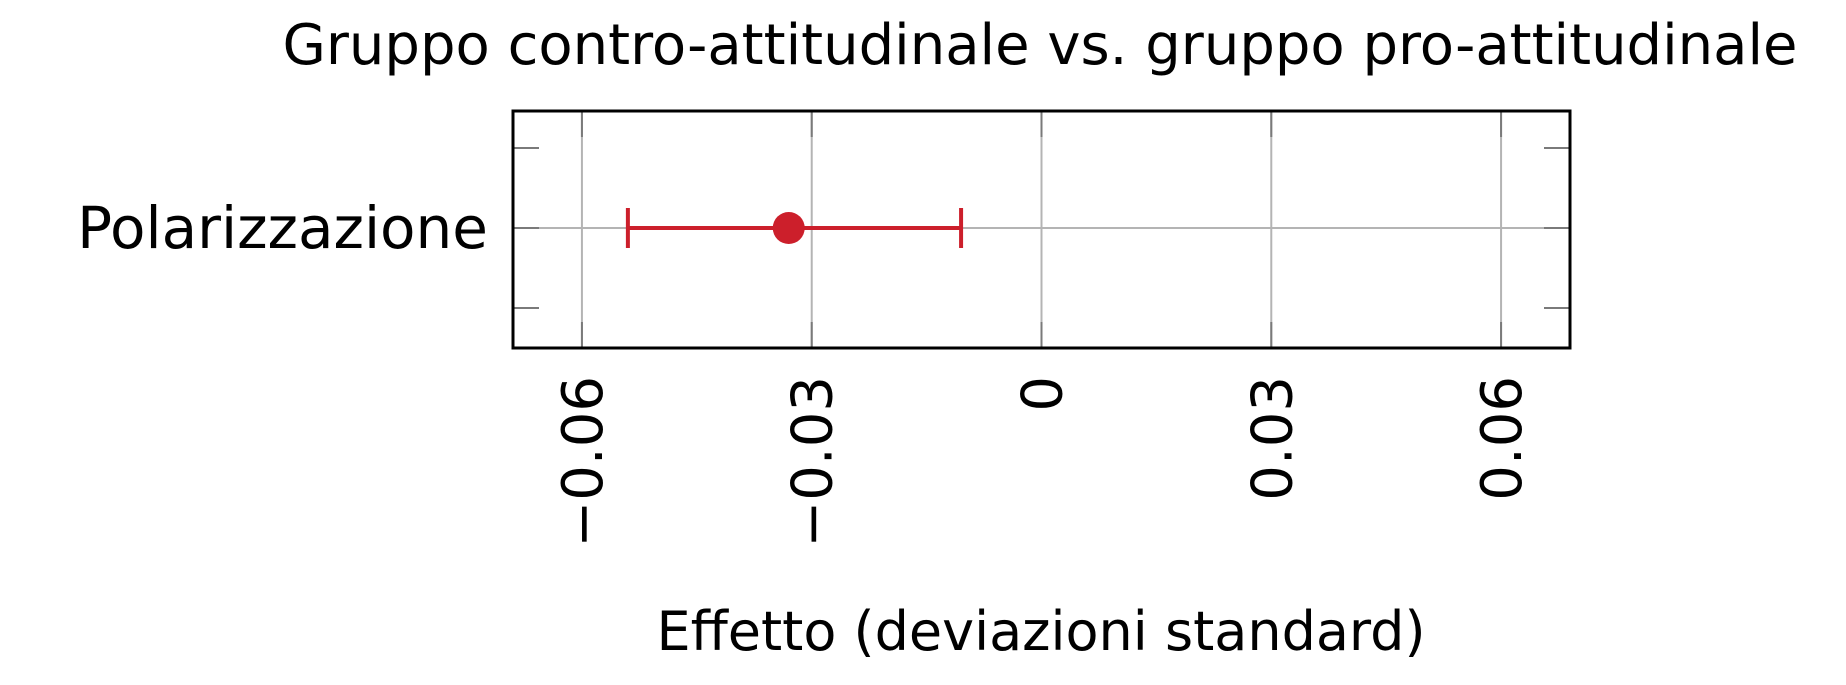 The height and width of the screenshot is (685, 1846). What do you see at coordinates (1502, 438) in the screenshot?
I see `x-tick-label: 0.06` at bounding box center [1502, 438].